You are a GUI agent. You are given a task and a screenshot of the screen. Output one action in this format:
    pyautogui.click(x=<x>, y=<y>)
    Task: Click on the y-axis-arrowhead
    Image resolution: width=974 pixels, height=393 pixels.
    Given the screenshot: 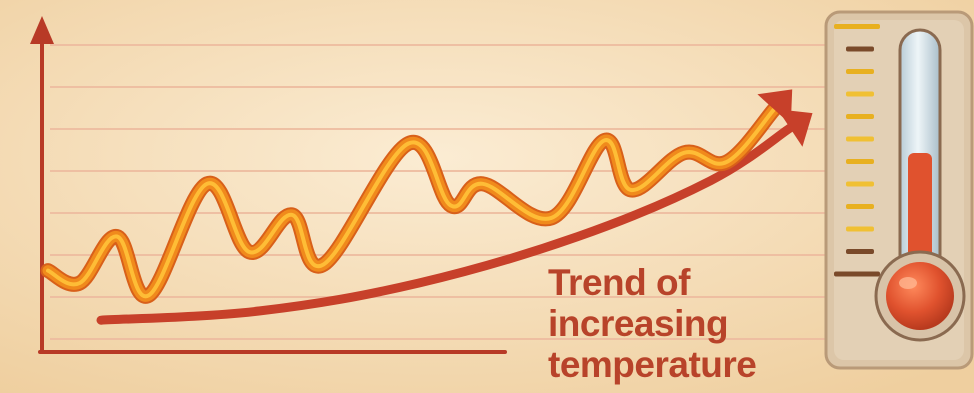 What is the action you would take?
    pyautogui.click(x=42, y=30)
    